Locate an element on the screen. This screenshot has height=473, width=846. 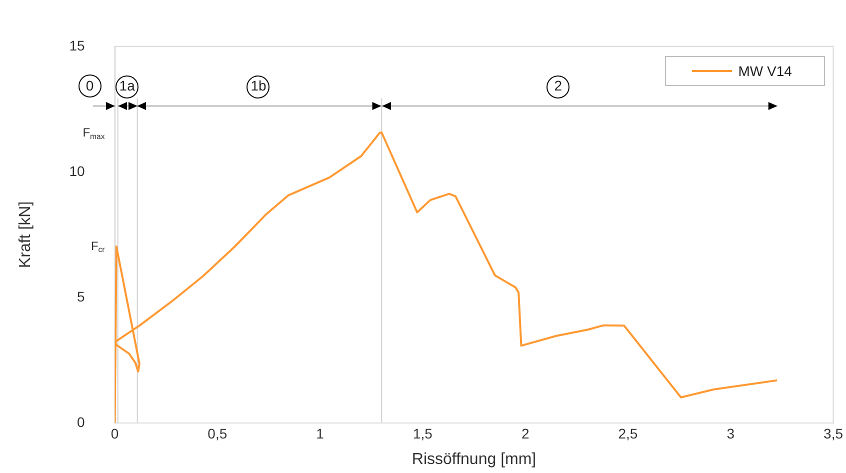
annotation: 2 is located at coordinates (558, 85).